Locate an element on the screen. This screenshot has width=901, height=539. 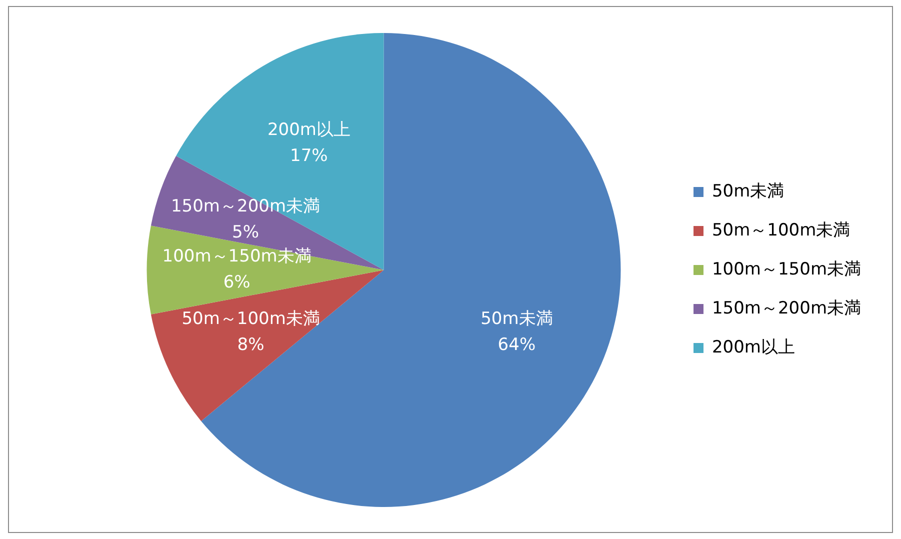
legend-label: 150m～200m未満 is located at coordinates (786, 308).